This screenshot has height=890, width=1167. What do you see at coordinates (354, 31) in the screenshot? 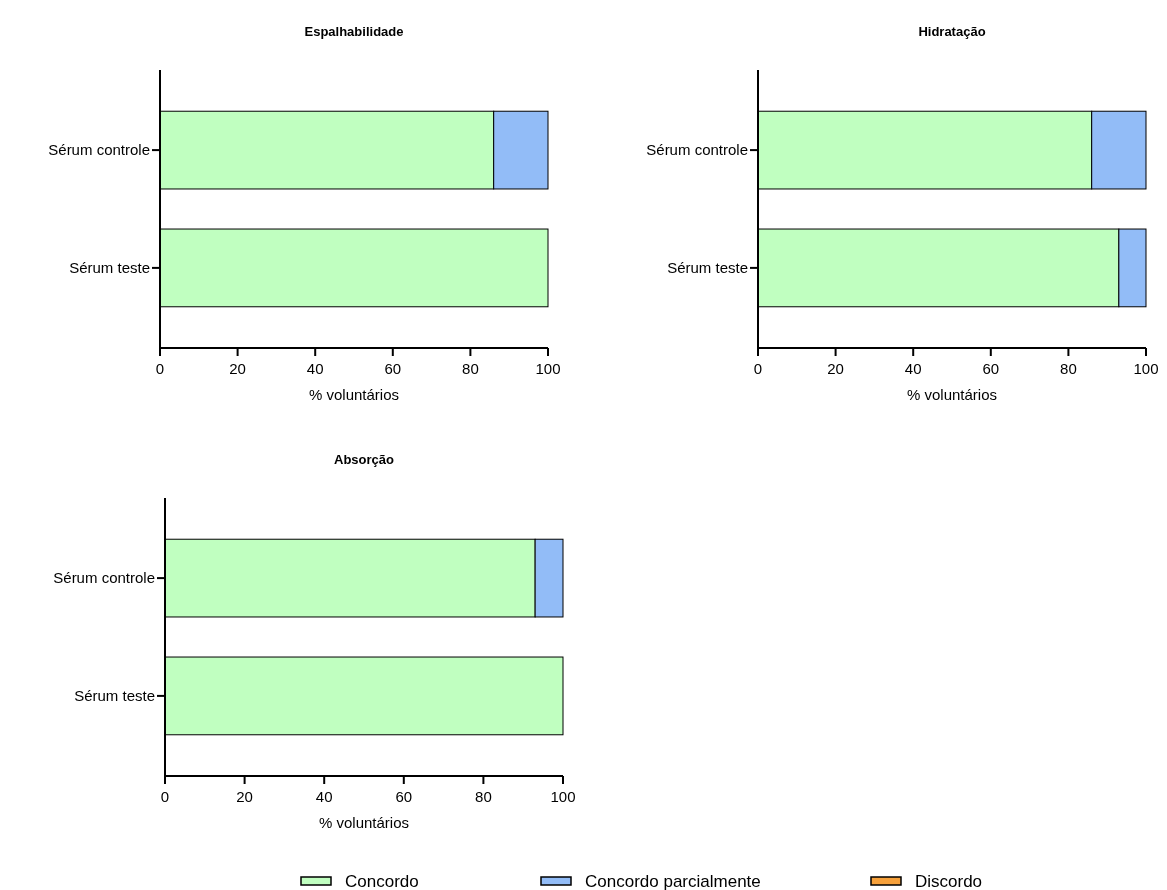
I see `chart-title: Espalhabilidade` at bounding box center [354, 31].